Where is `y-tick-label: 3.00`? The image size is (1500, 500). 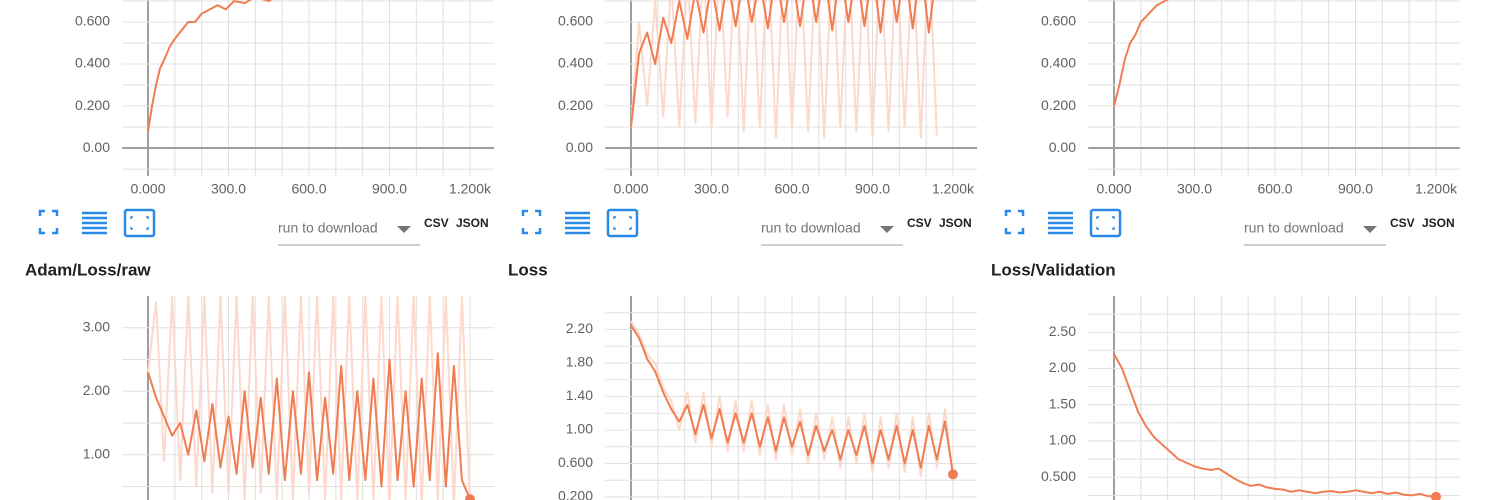
y-tick-label: 3.00 is located at coordinates (96, 326).